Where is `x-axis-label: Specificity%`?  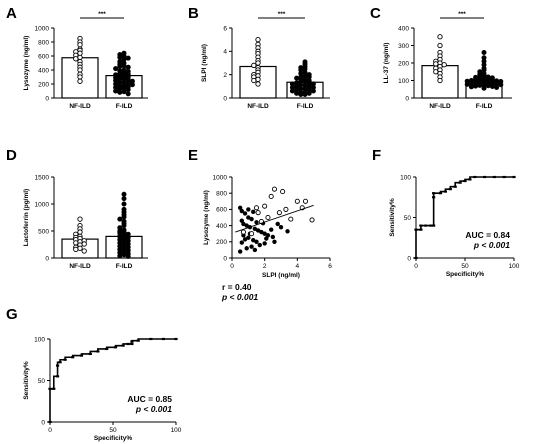
x-axis-label: Specificity% is located at coordinates (113, 438).